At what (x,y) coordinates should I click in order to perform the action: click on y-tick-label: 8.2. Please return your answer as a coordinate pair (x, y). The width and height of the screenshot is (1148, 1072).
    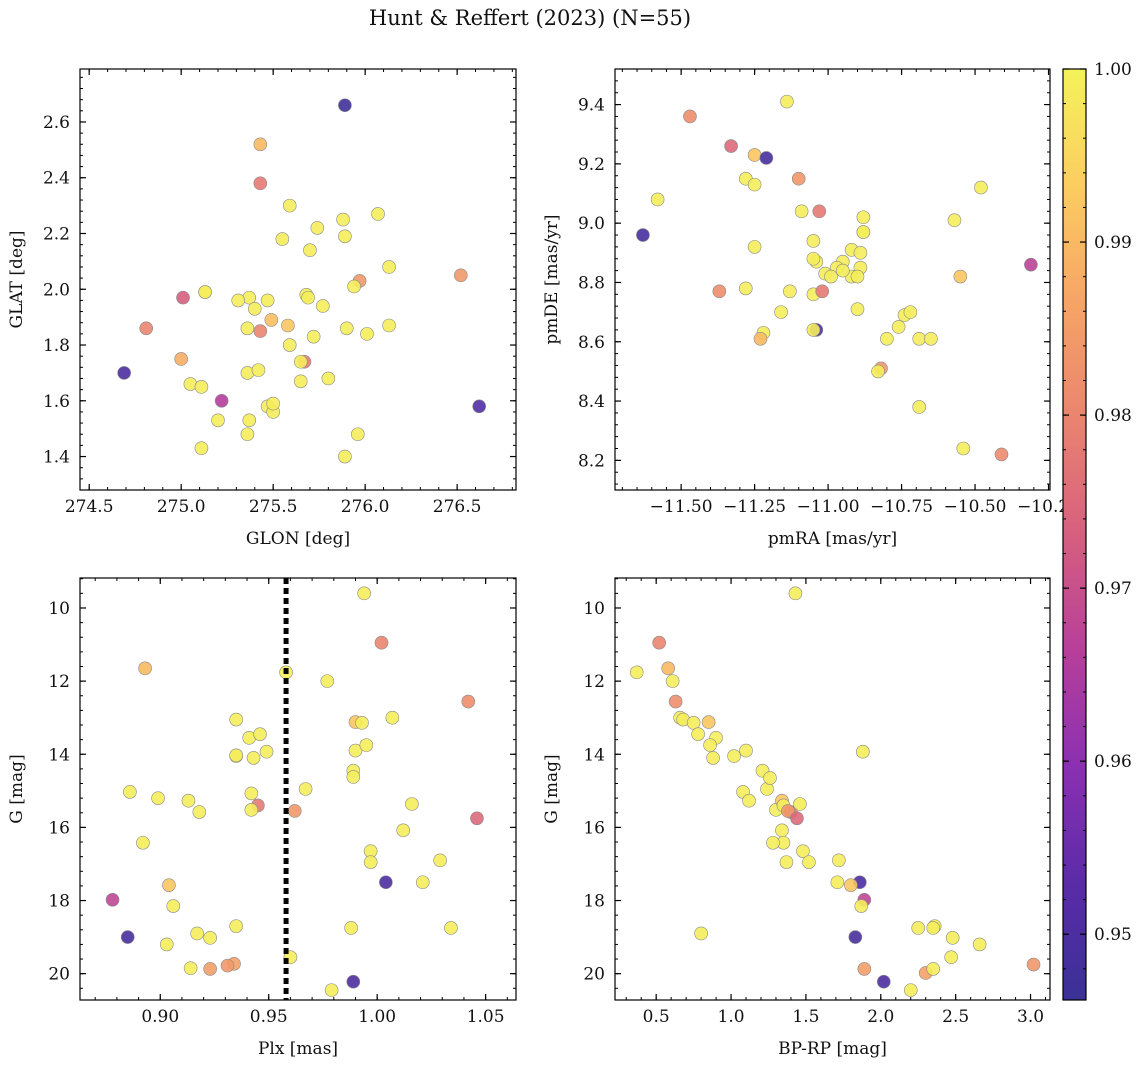
    Looking at the image, I should click on (591, 461).